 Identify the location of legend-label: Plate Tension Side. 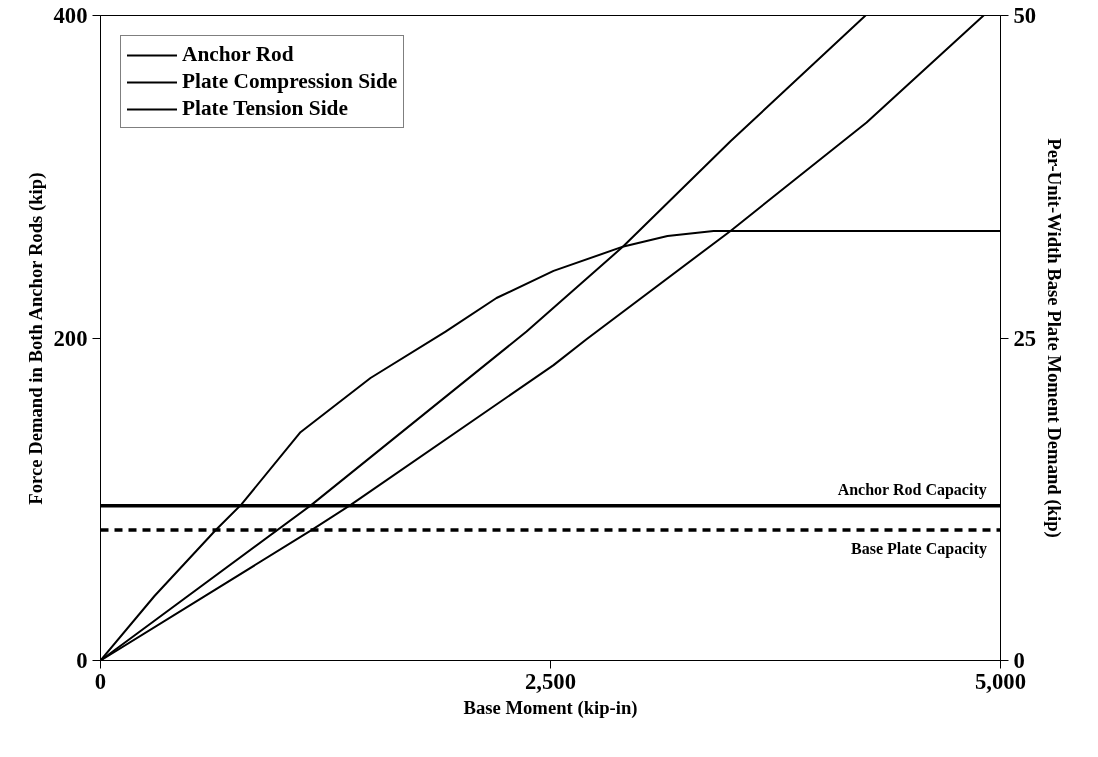
(265, 108).